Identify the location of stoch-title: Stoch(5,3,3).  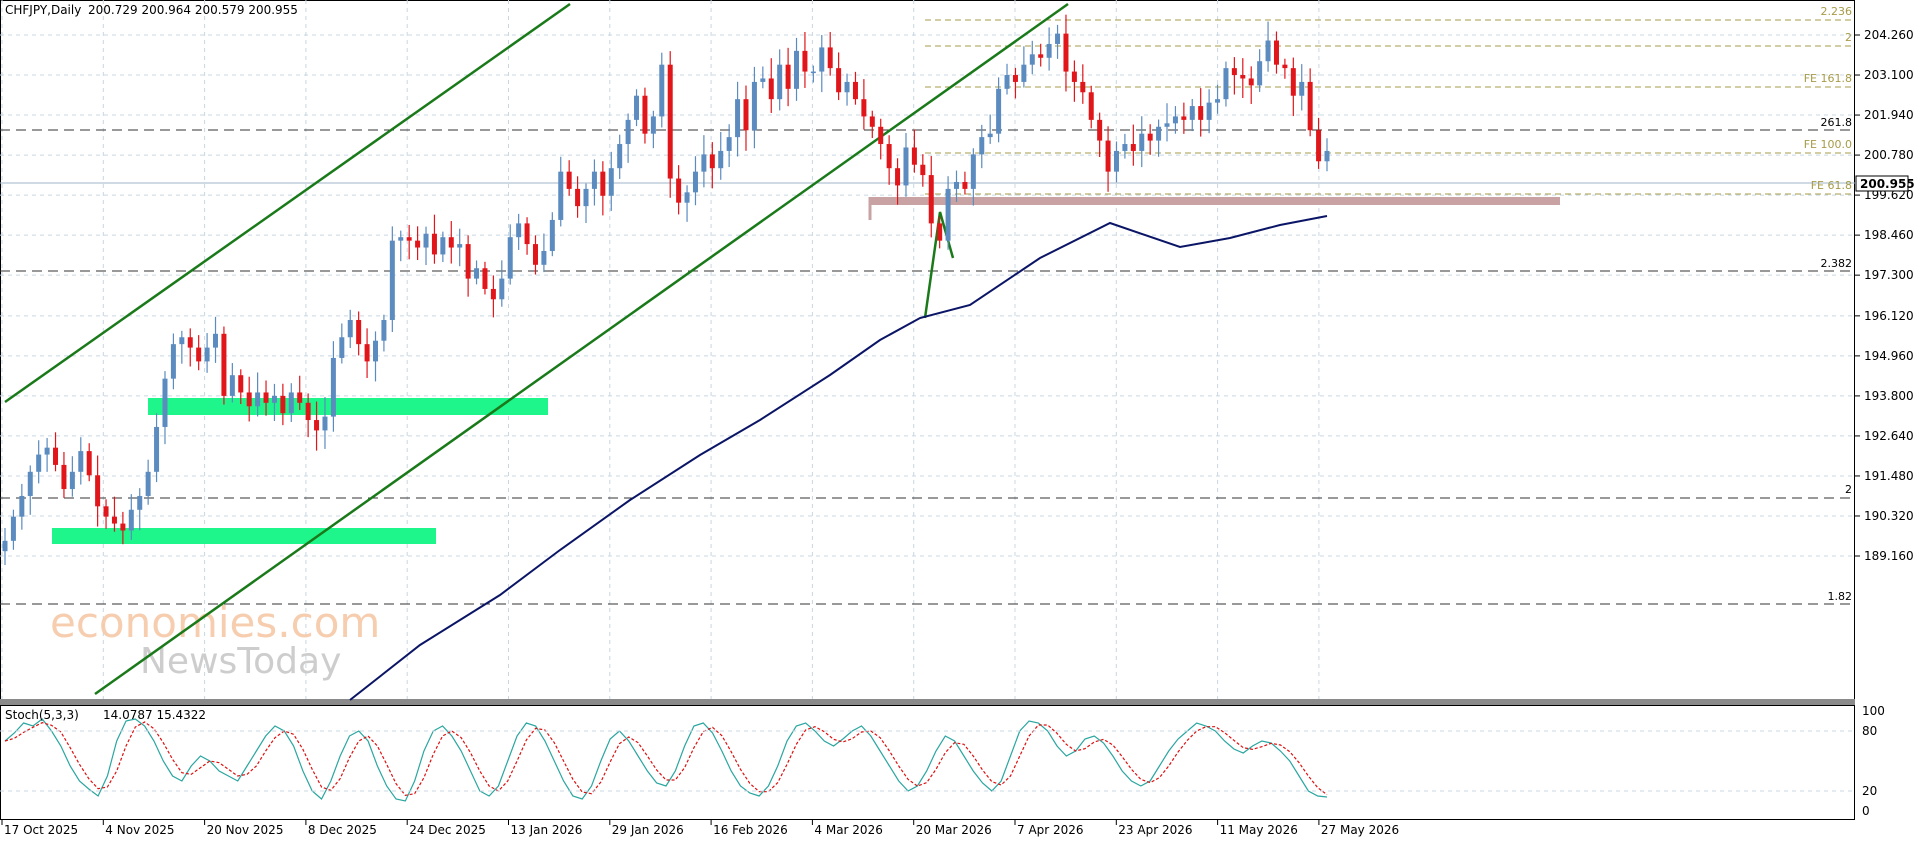
(42, 715).